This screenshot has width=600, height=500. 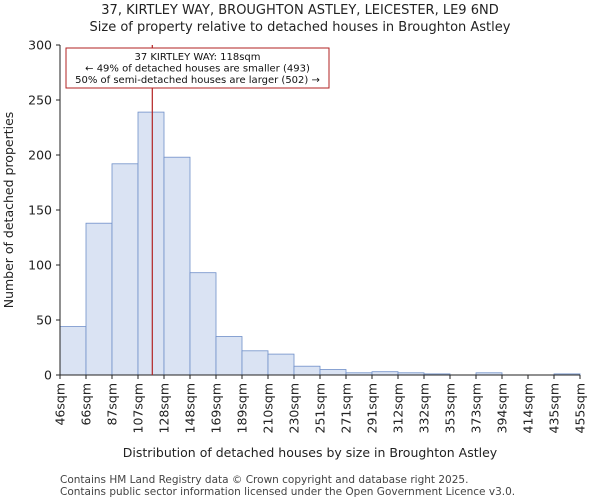 I want to click on x-tick-label: 230sqm, so click(x=294, y=408).